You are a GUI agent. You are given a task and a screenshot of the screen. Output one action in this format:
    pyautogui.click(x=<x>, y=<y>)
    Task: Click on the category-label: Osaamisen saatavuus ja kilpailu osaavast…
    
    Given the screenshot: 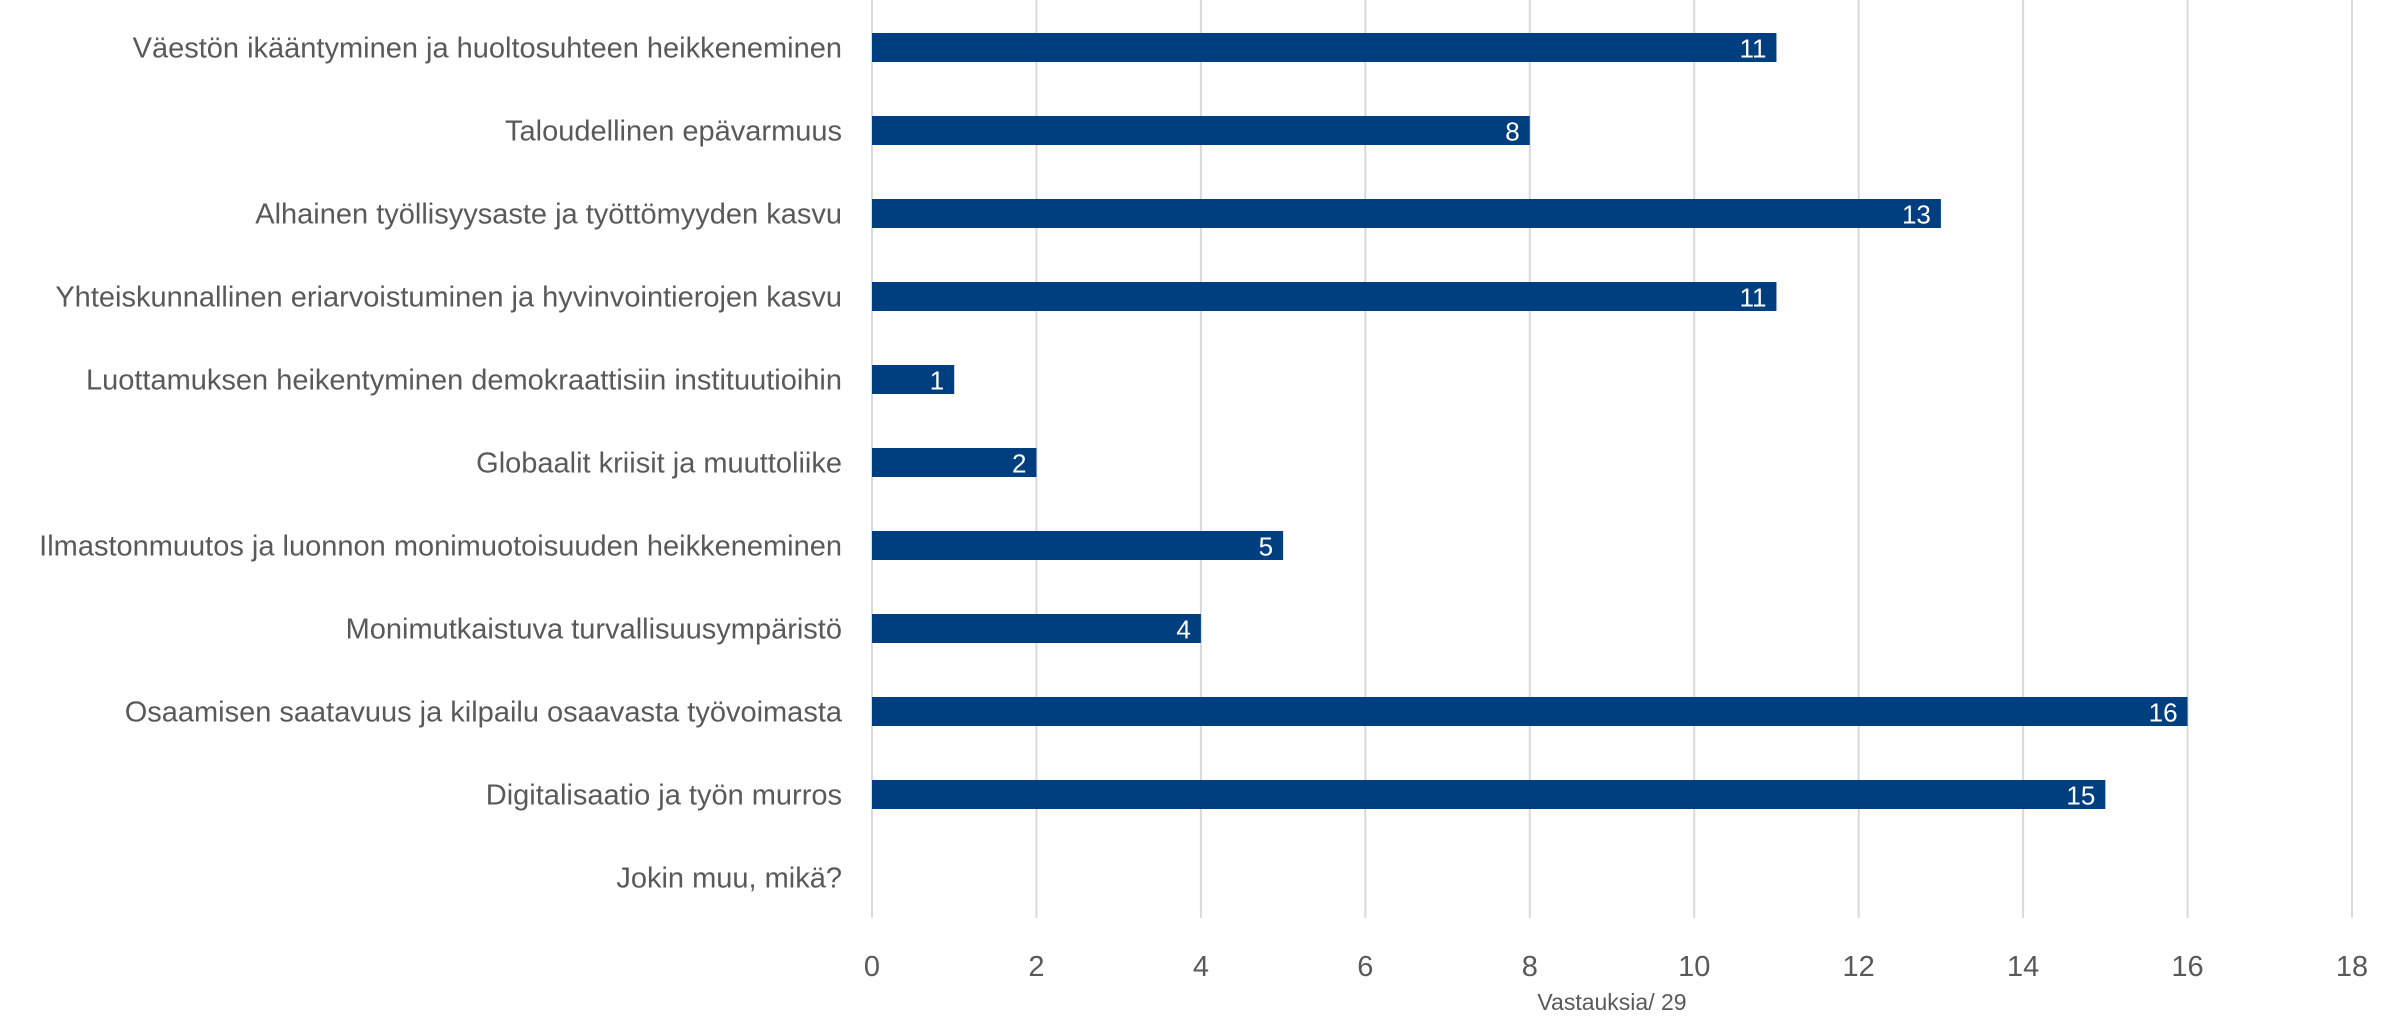 What is the action you would take?
    pyautogui.click(x=484, y=713)
    